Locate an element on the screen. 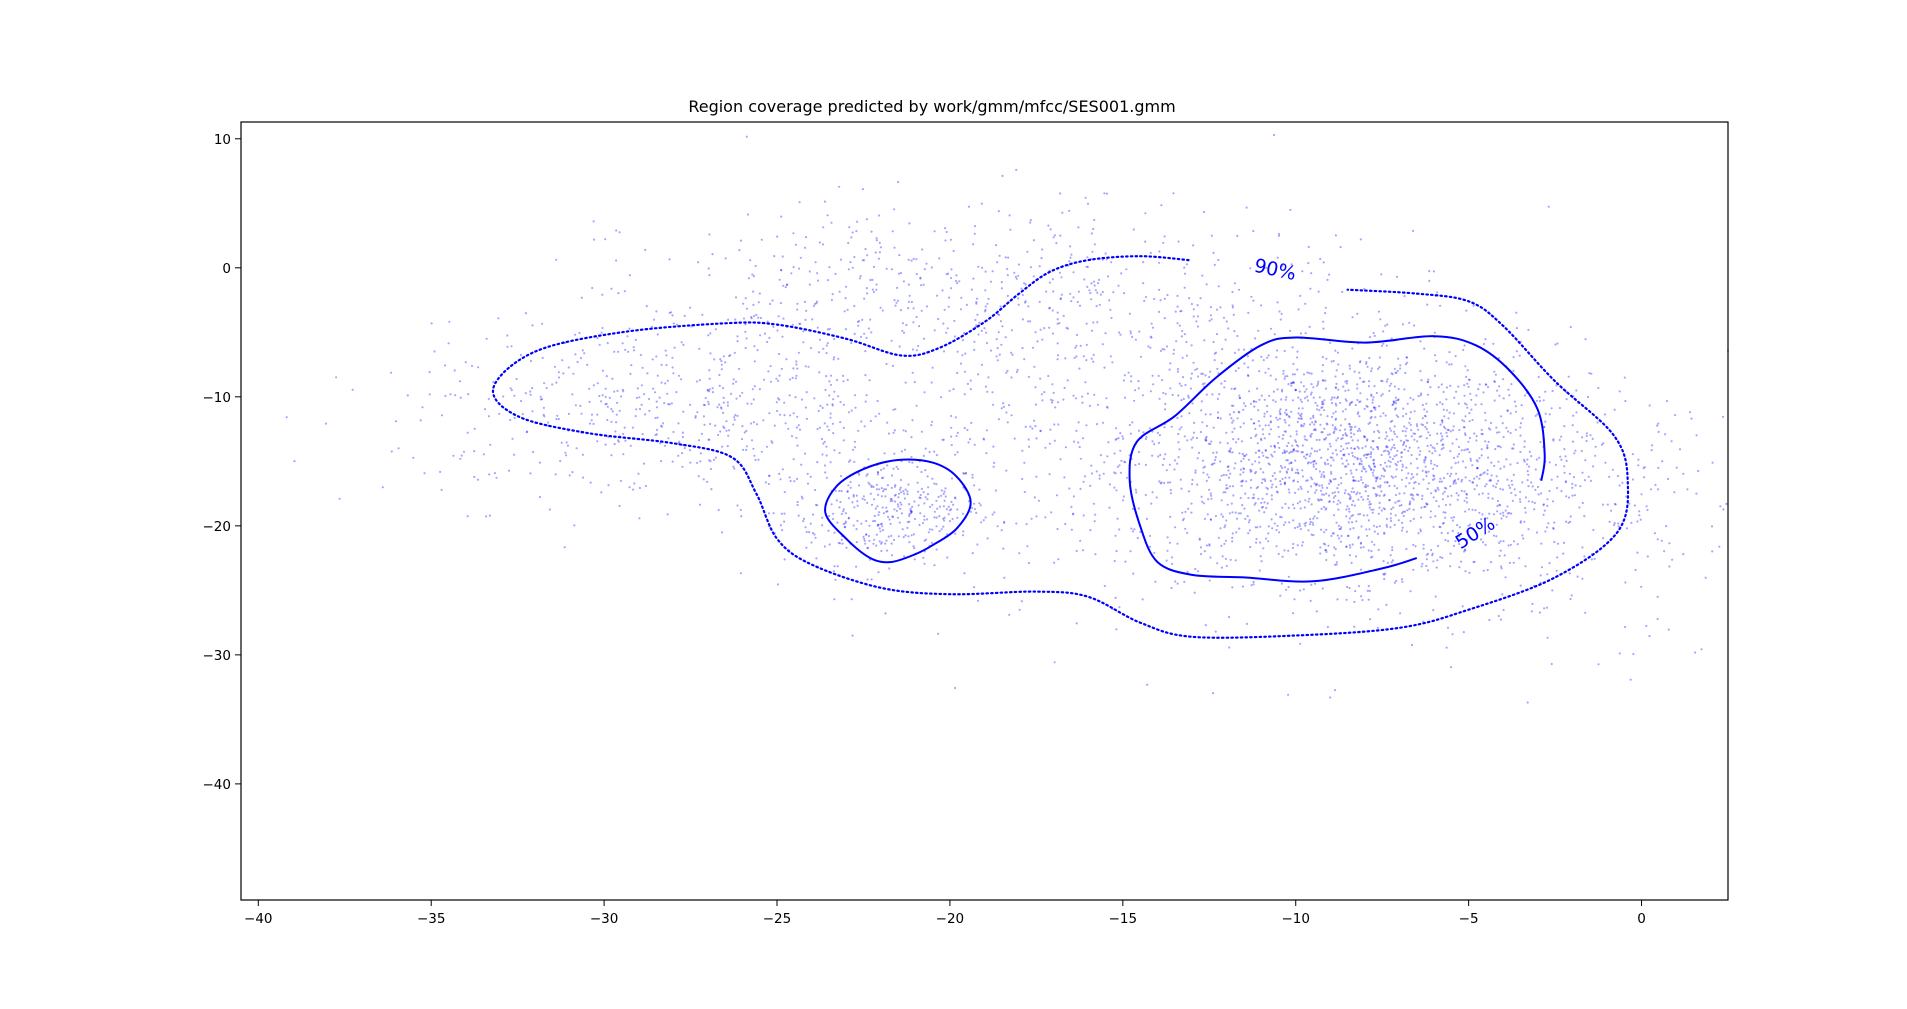 This screenshot has height=1009, width=1907. y-tick-label: −40 is located at coordinates (217, 785).